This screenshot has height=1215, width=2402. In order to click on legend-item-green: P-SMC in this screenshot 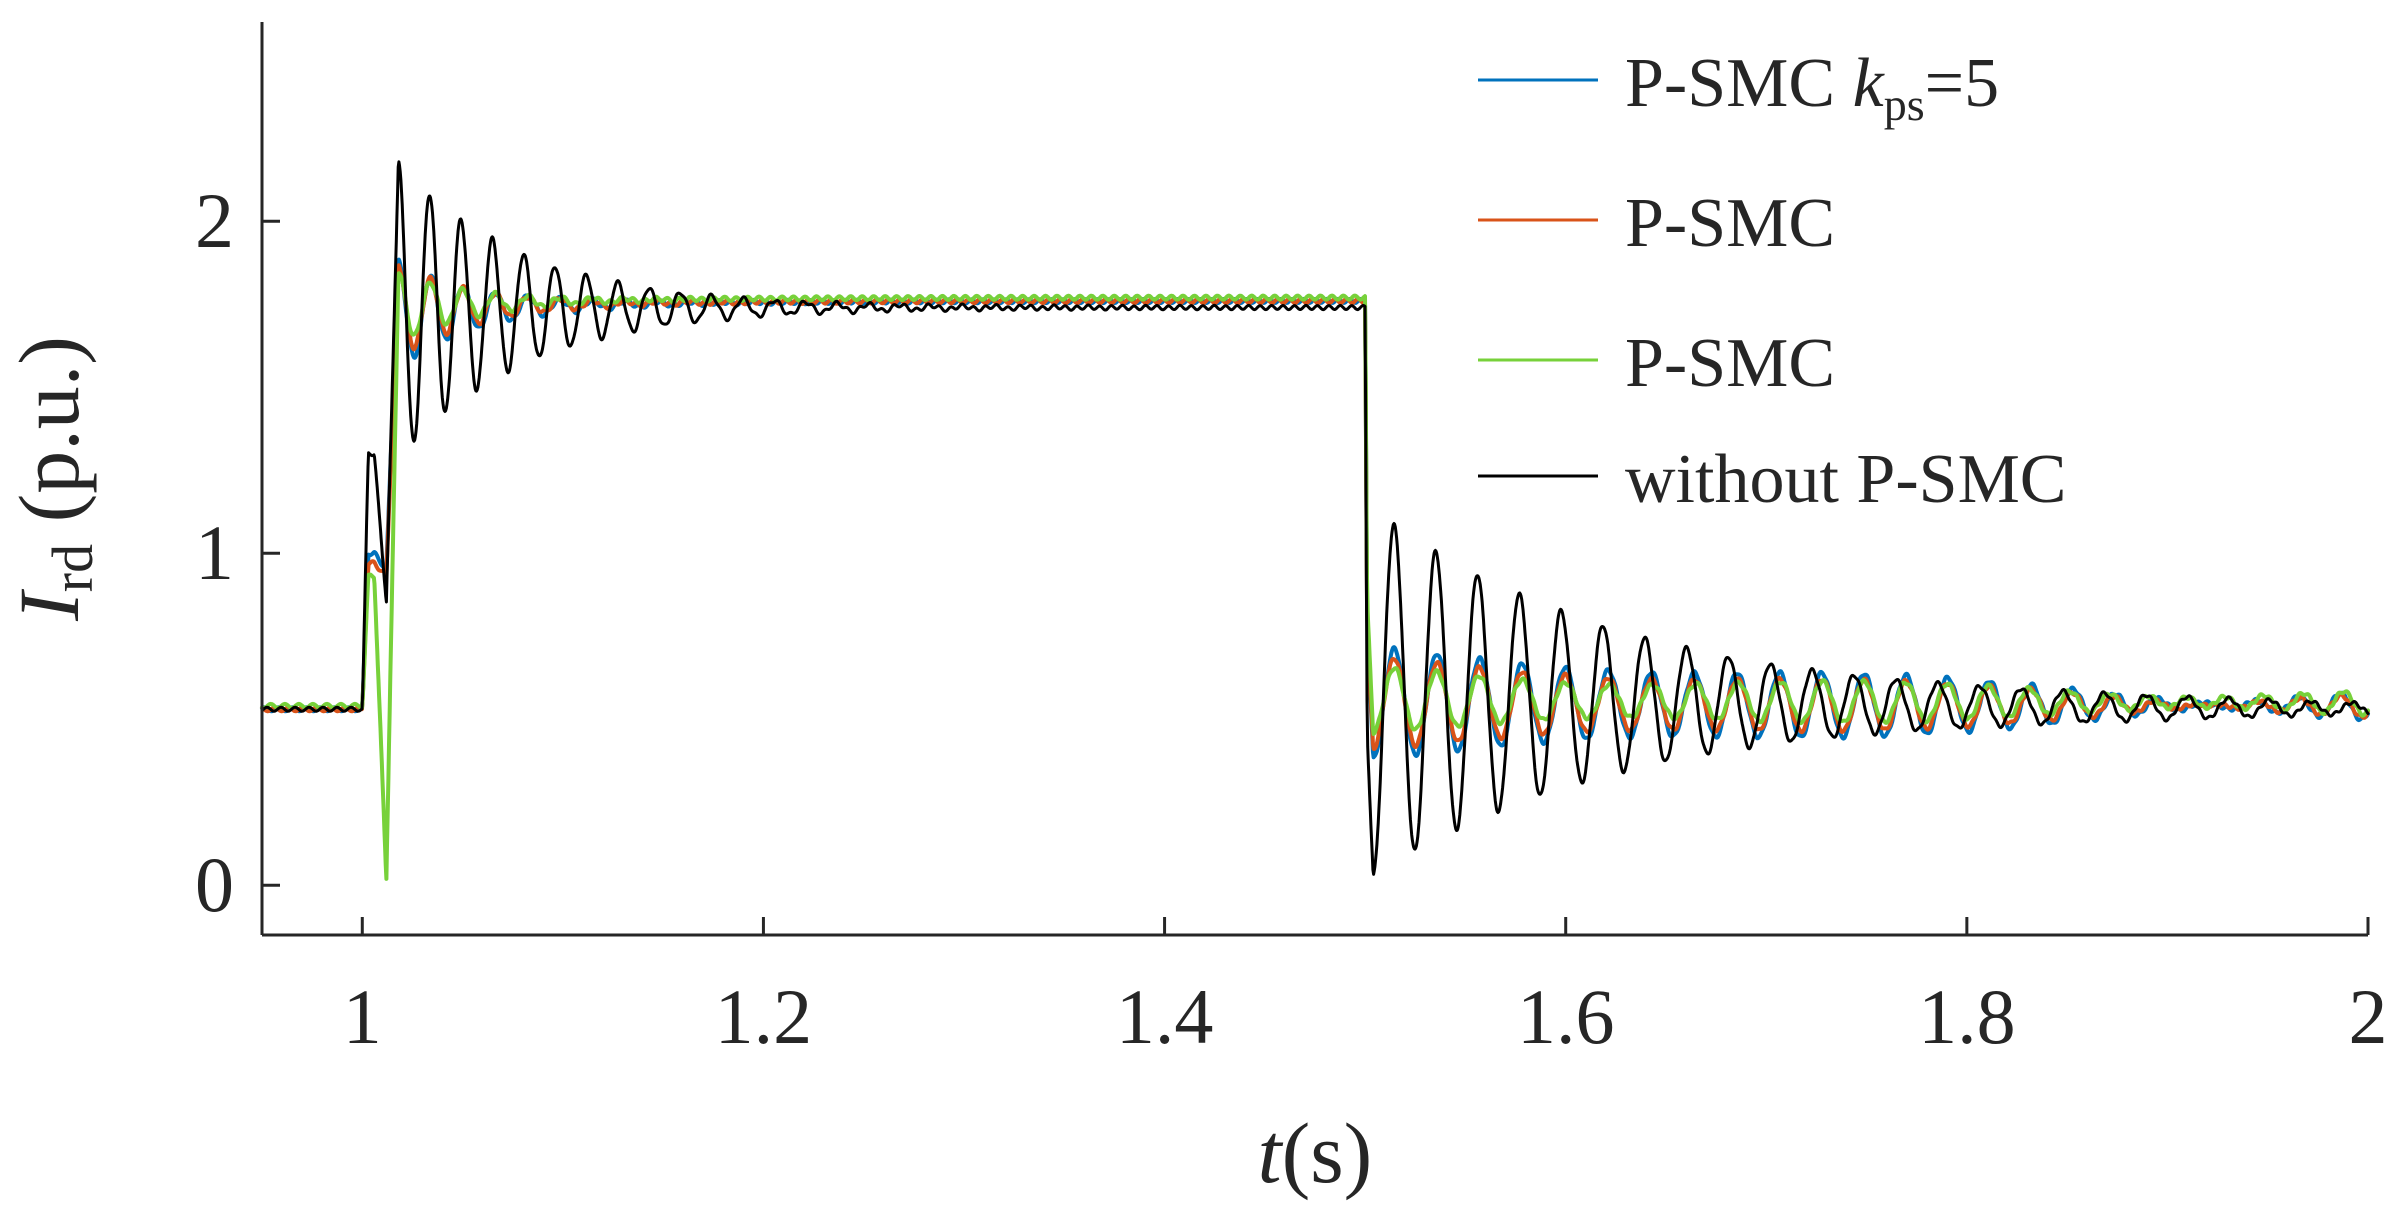, I will do `click(1656, 363)`.